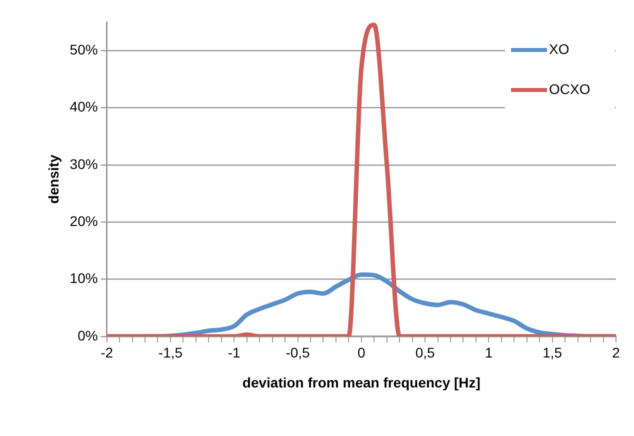 The height and width of the screenshot is (436, 634). Describe the element at coordinates (84, 106) in the screenshot. I see `y-tick-label: 40%` at that location.